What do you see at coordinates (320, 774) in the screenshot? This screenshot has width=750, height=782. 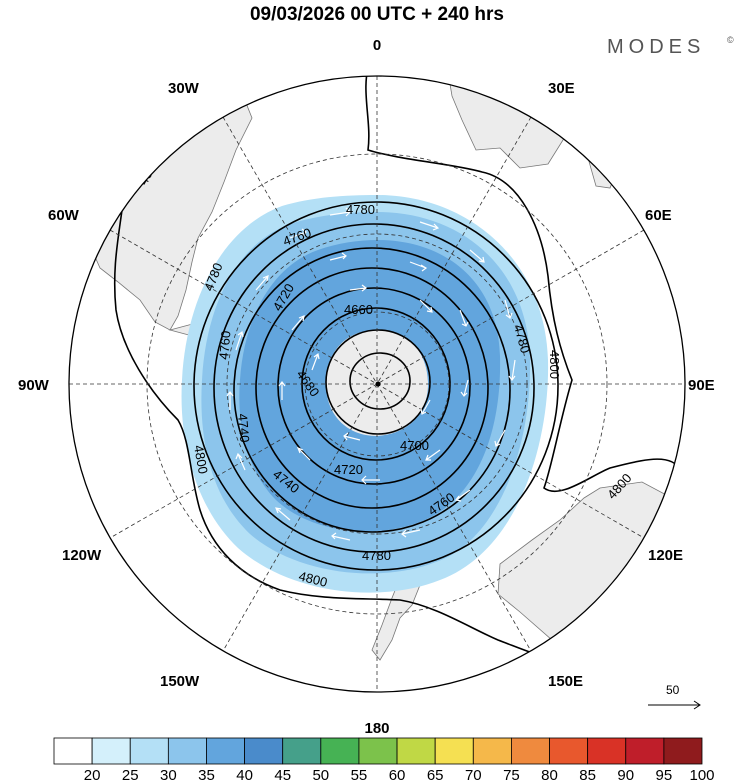 I see `colorbar-tick-label: 50` at bounding box center [320, 774].